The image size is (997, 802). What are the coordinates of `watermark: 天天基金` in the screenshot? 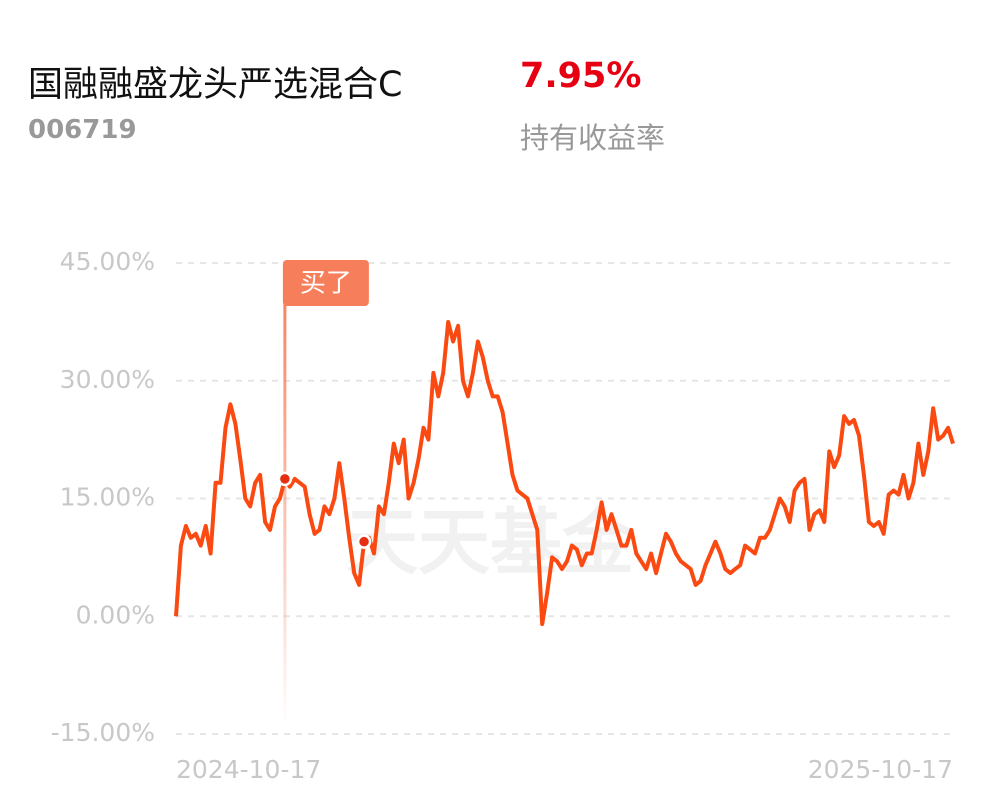 It's located at (490, 543).